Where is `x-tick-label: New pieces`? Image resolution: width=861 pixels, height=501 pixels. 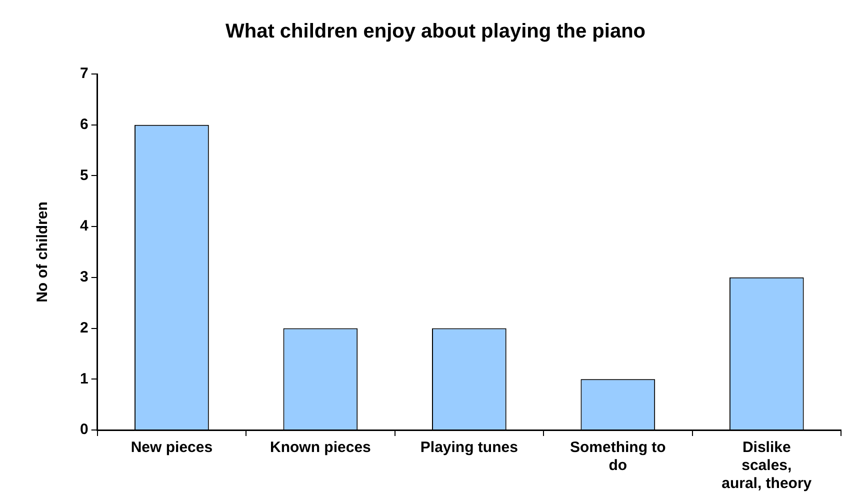
x-tick-label: New pieces is located at coordinates (171, 447).